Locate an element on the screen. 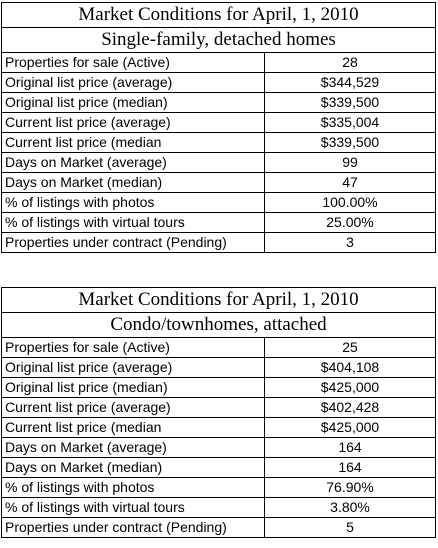  table-row: Original list price (average) $404,108 is located at coordinates (219, 367).